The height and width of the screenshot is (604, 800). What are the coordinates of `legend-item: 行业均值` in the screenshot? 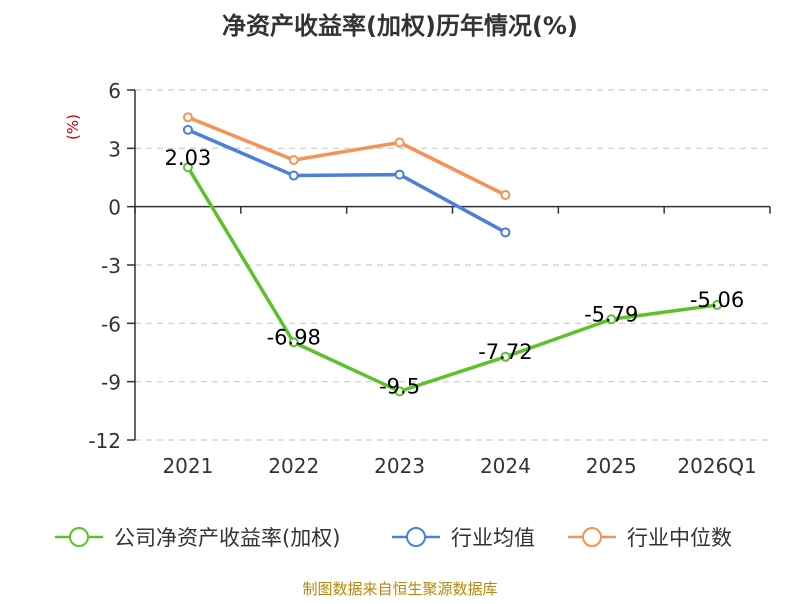 It's located at (463, 538).